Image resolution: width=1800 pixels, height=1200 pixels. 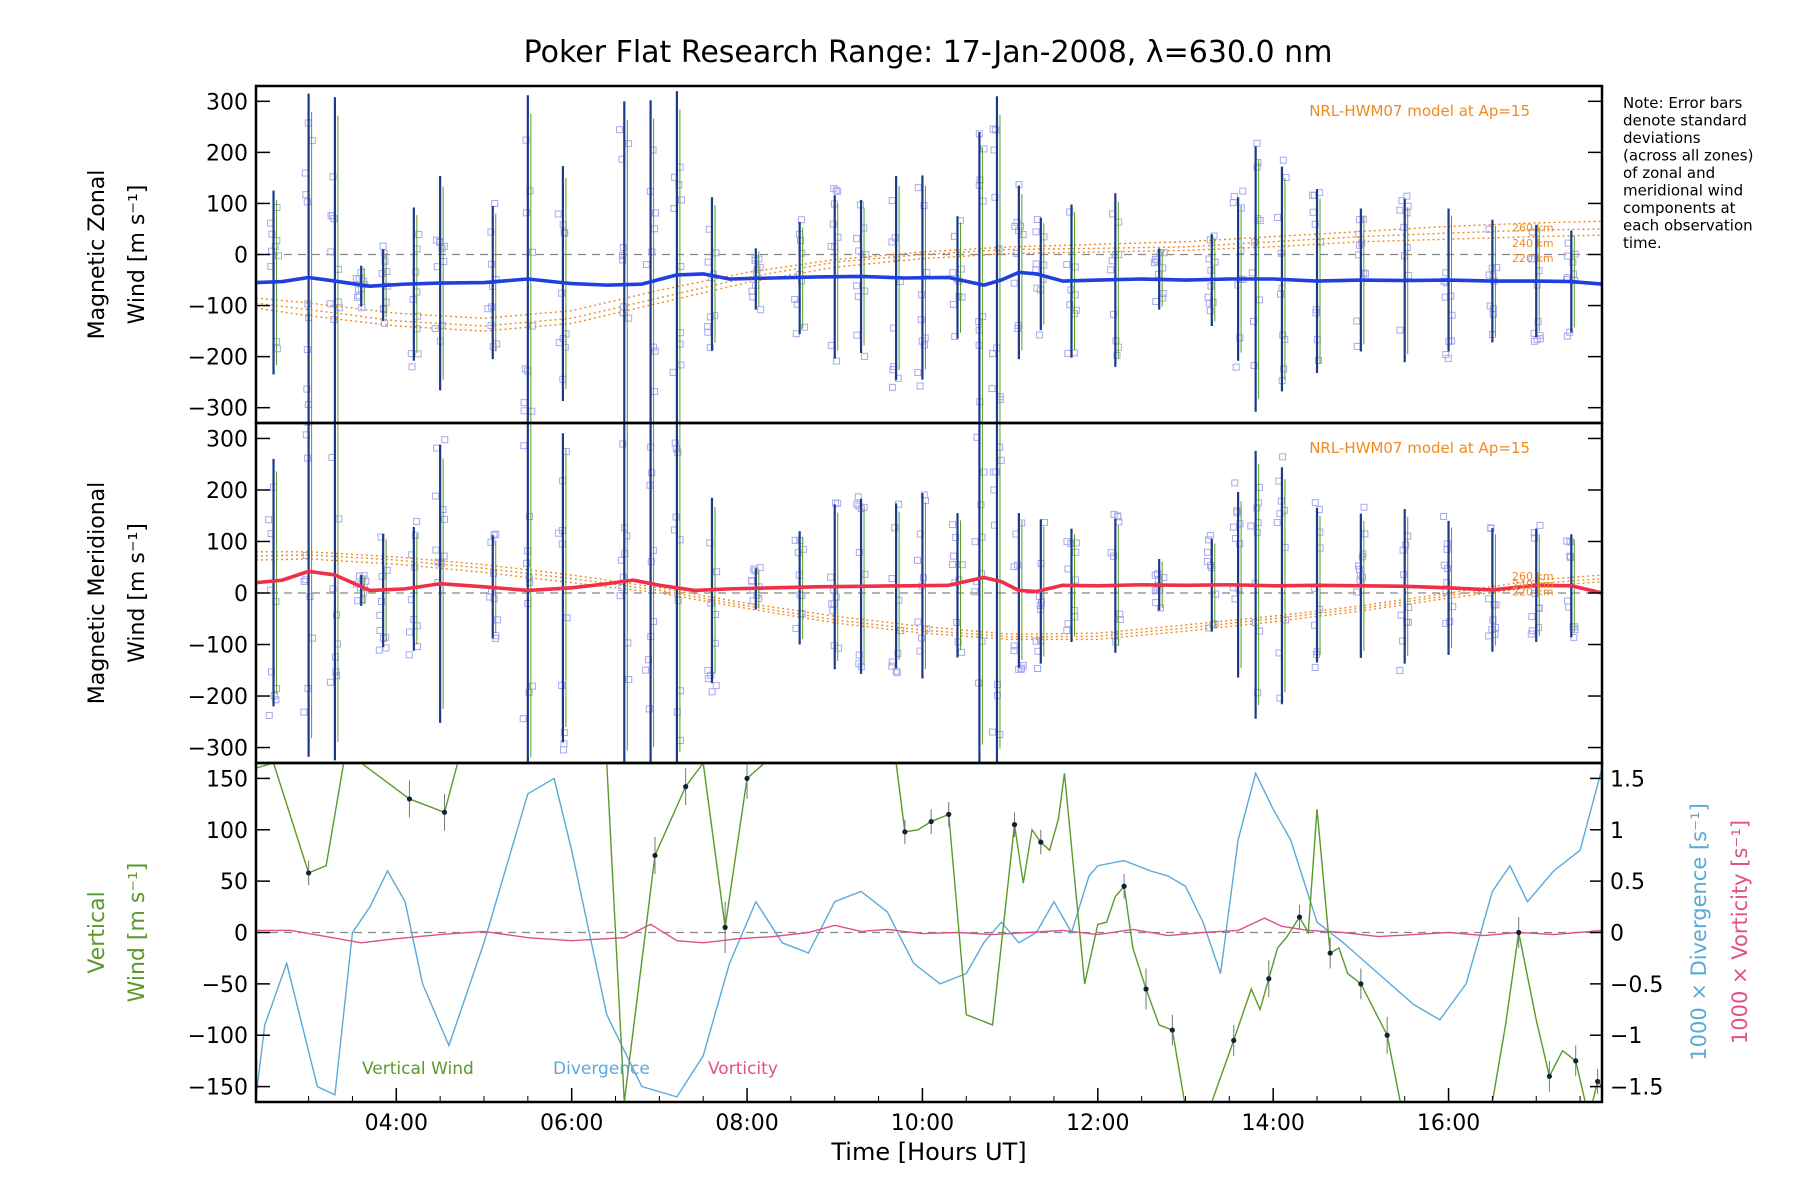 I want to click on note-line: each observation, so click(x=1688, y=226).